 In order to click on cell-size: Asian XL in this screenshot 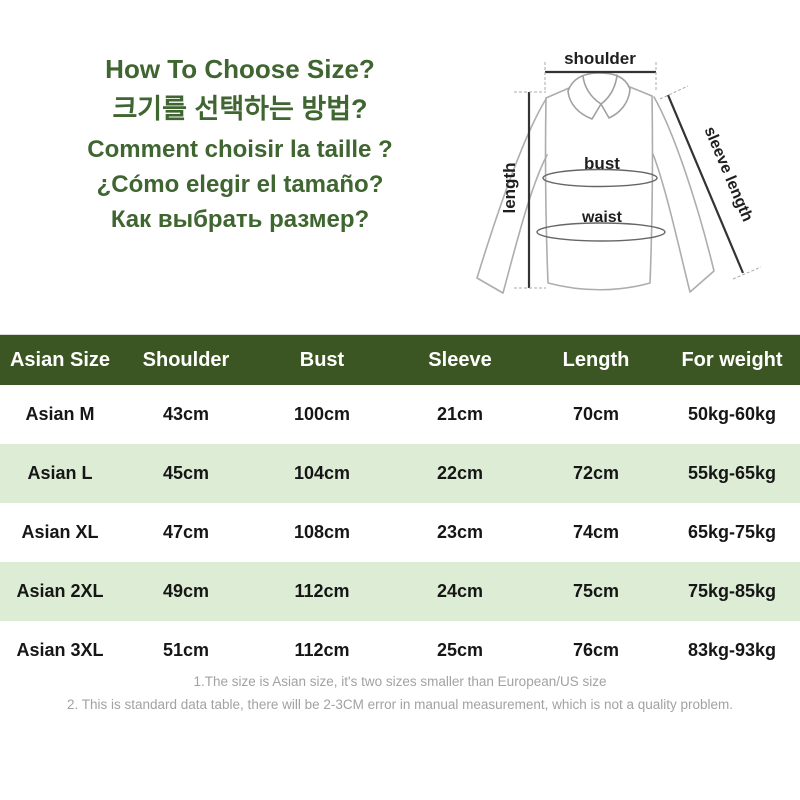, I will do `click(60, 532)`.